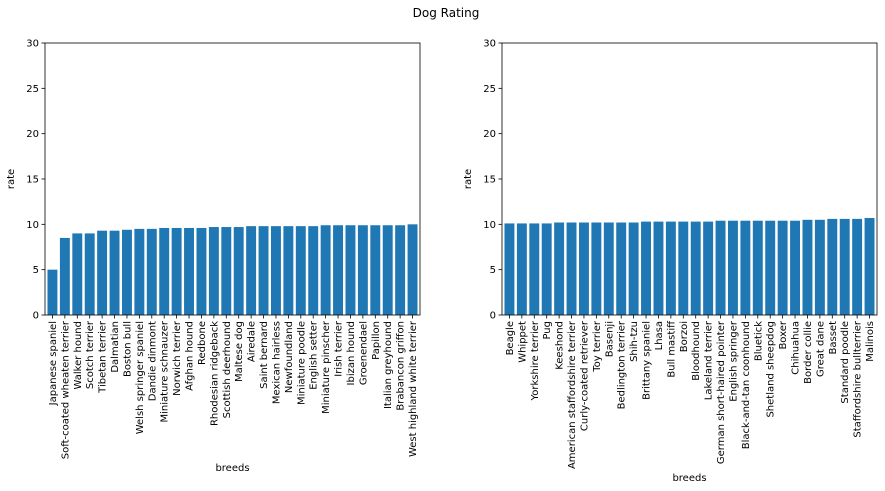 The height and width of the screenshot is (491, 885). Describe the element at coordinates (870, 341) in the screenshot. I see `x-tick-label: Malinois` at that location.